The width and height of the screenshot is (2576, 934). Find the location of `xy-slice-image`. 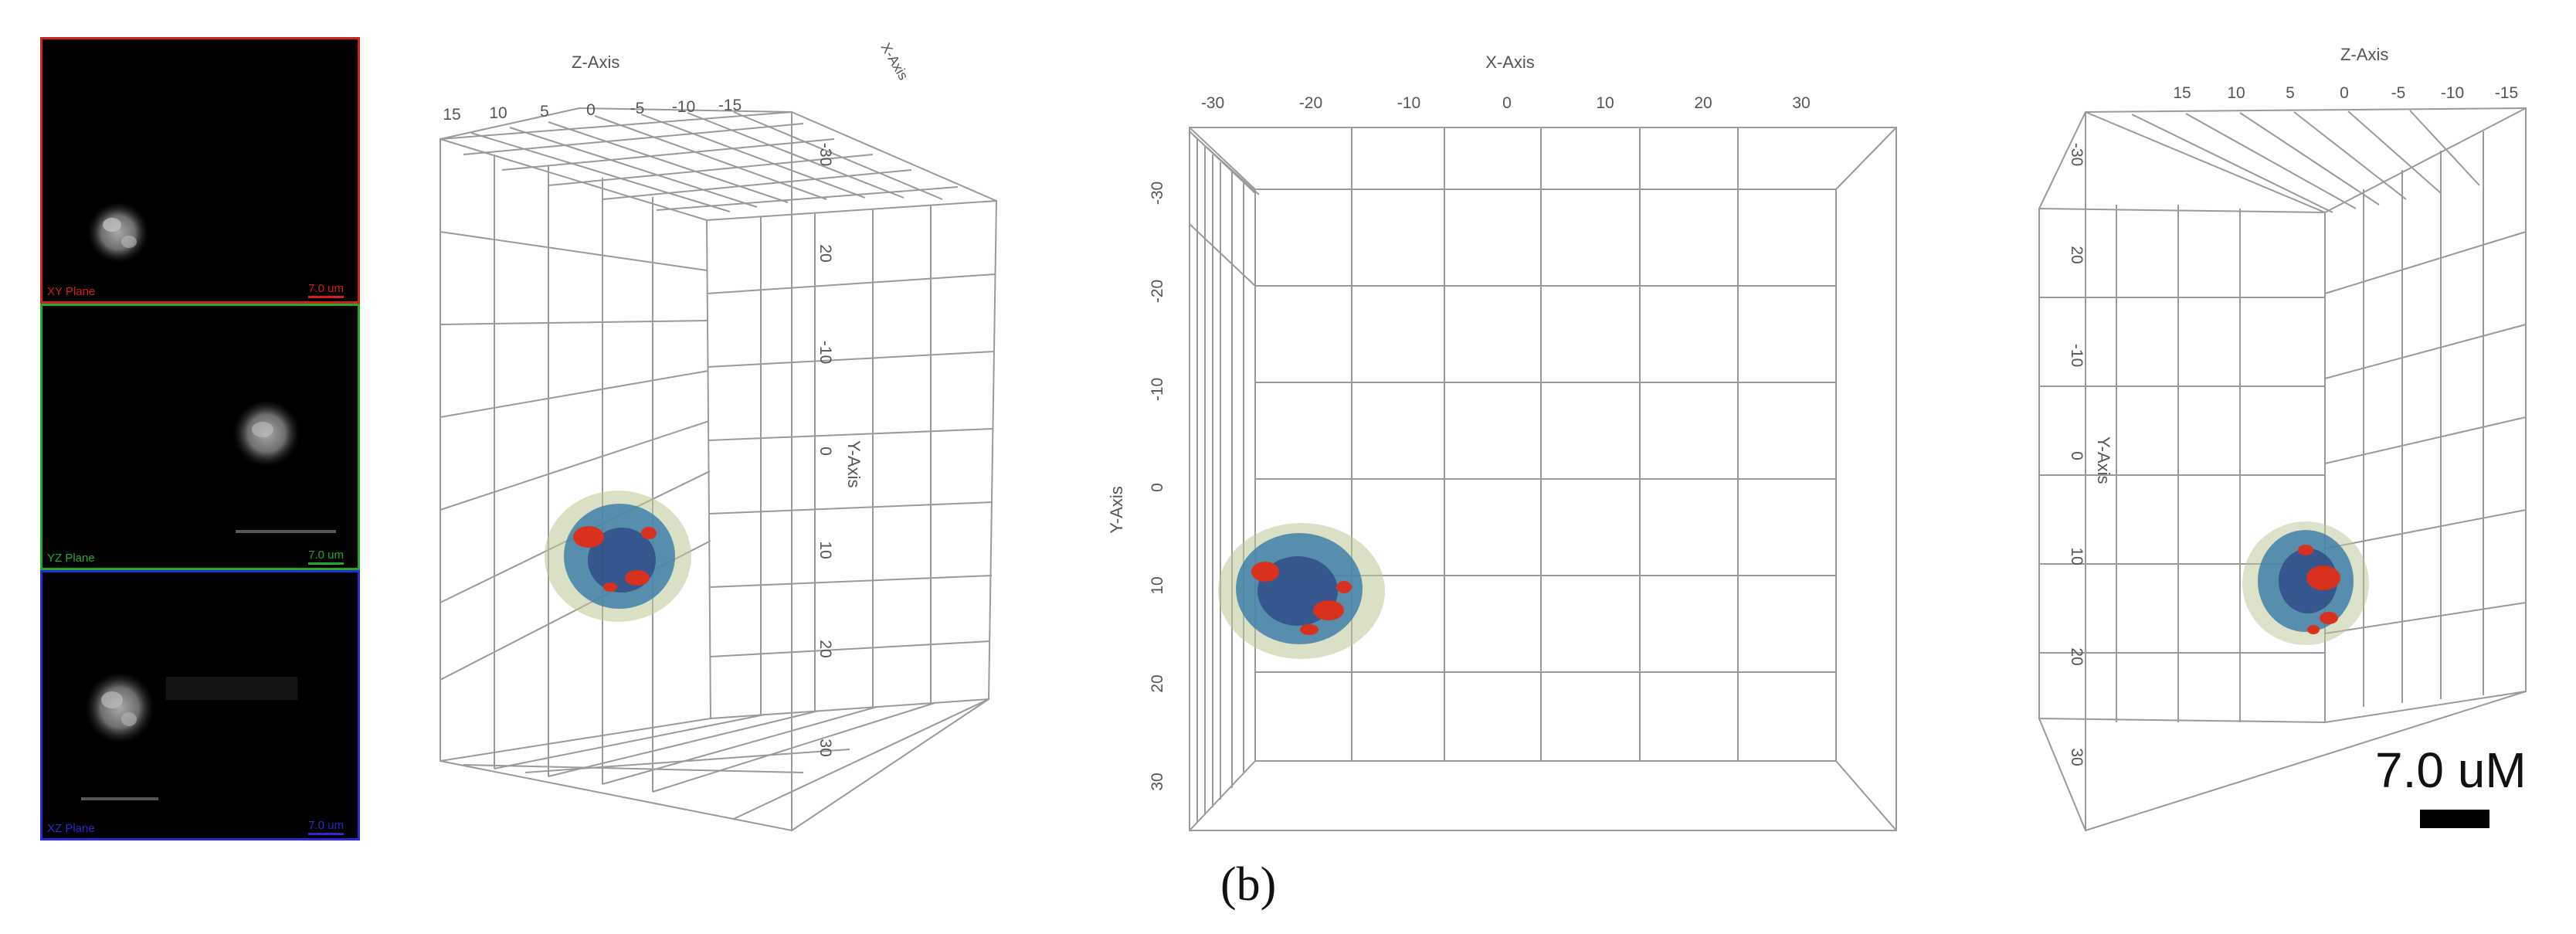

xy-slice-image is located at coordinates (118, 232).